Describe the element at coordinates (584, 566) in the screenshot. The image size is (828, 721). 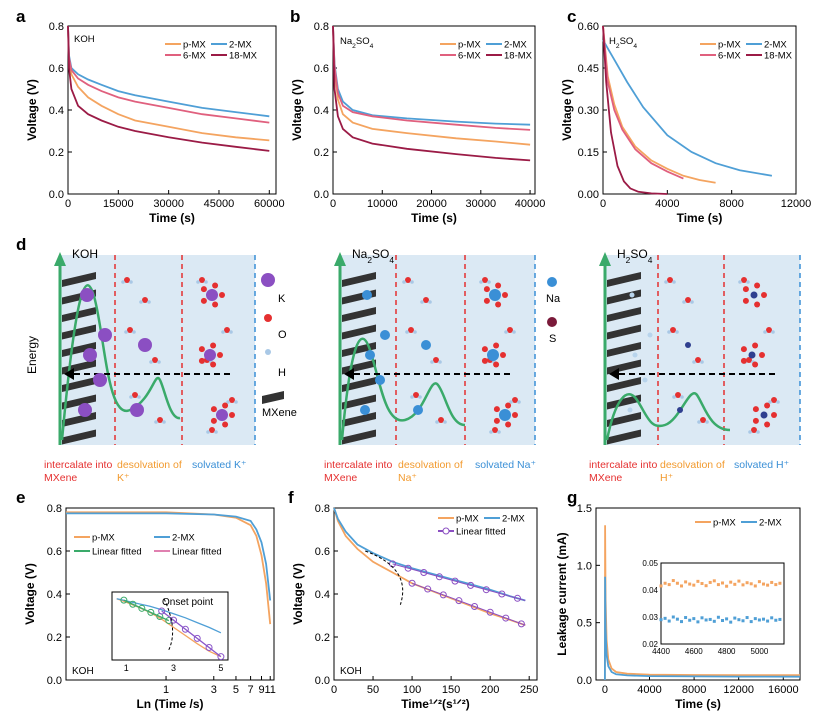
I see `y-tick-label: 1.0` at that location.